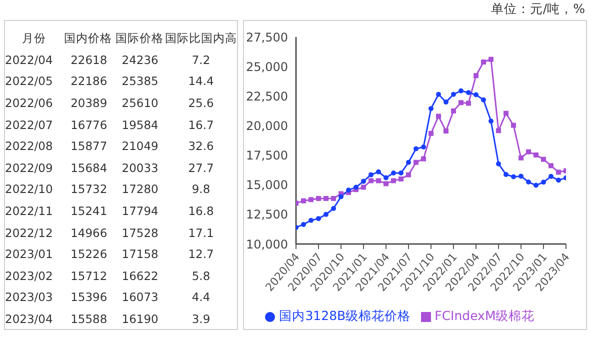  I want to click on data-label: 12.7, so click(201, 255).